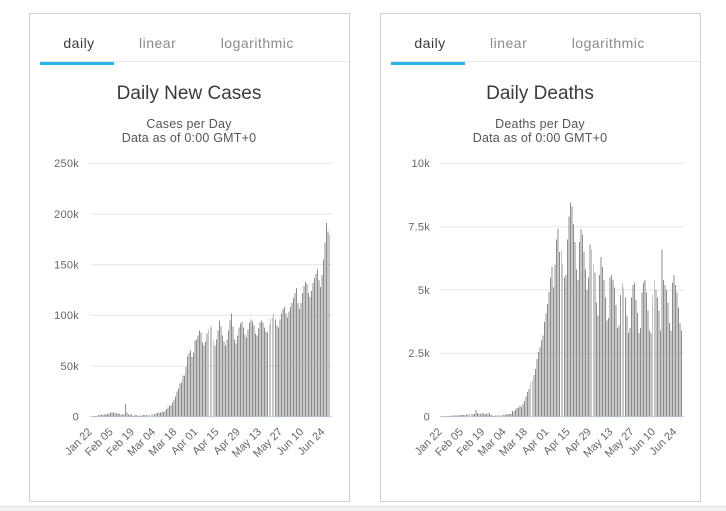 This screenshot has height=511, width=726. Describe the element at coordinates (424, 291) in the screenshot. I see `svg-text: 5k` at that location.